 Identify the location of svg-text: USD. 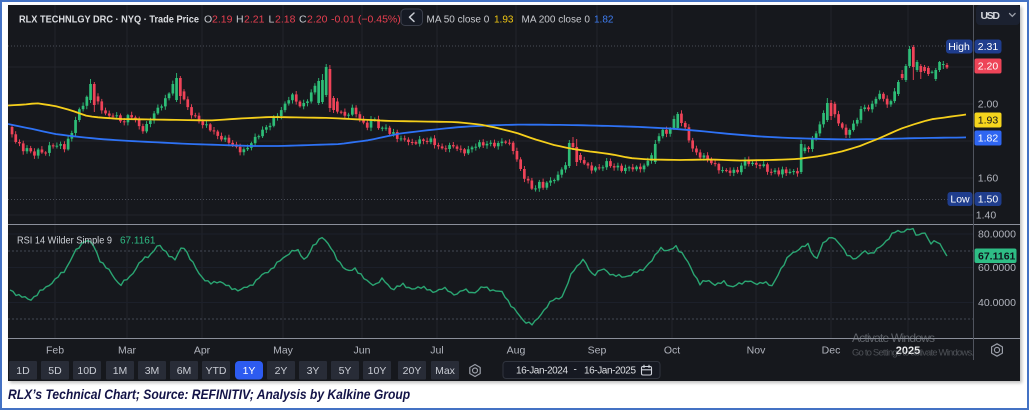
(991, 16).